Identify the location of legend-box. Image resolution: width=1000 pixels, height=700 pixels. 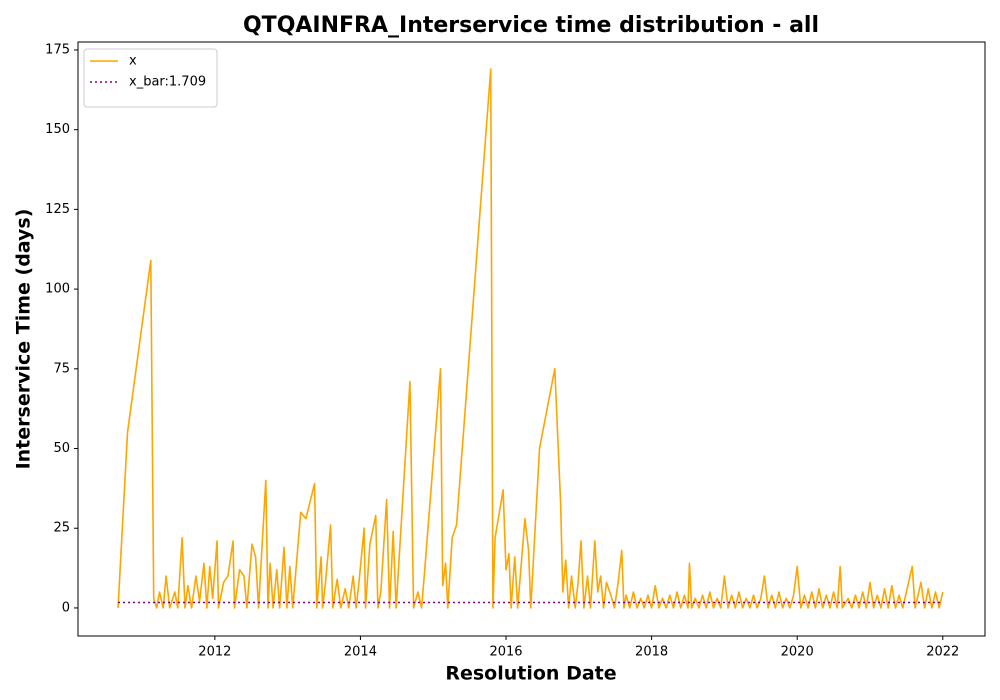
(150, 78).